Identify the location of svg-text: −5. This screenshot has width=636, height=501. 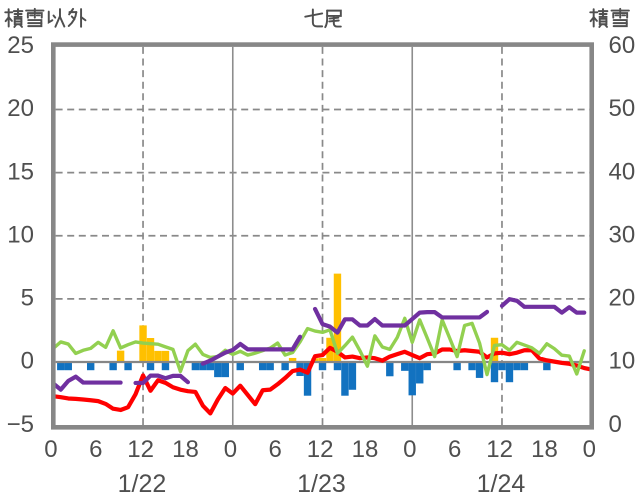
(20, 424).